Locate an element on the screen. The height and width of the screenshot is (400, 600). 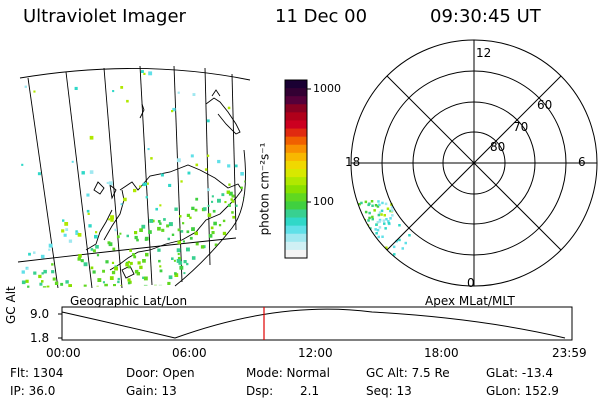
island is located at coordinates (128, 272).